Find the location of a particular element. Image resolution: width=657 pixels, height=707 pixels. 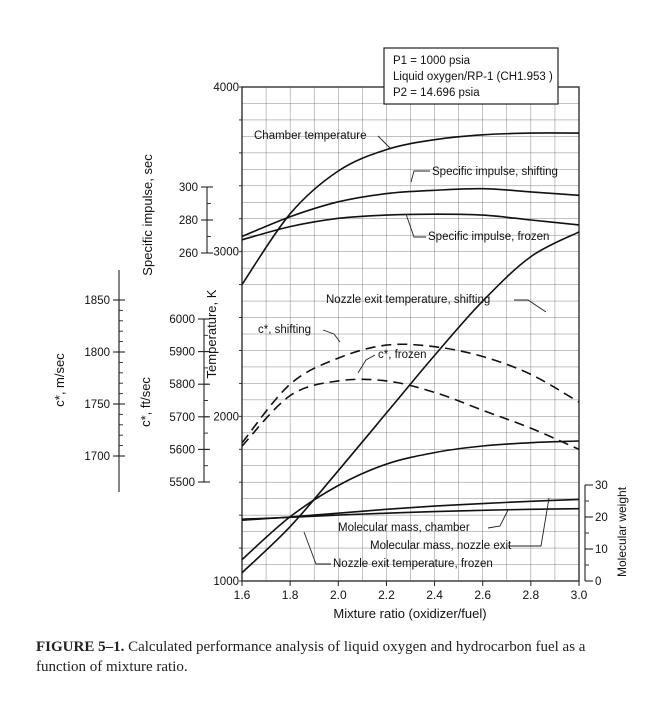

label-nozzle-frozen: Nozzle exit temperature, frozen is located at coordinates (413, 564).